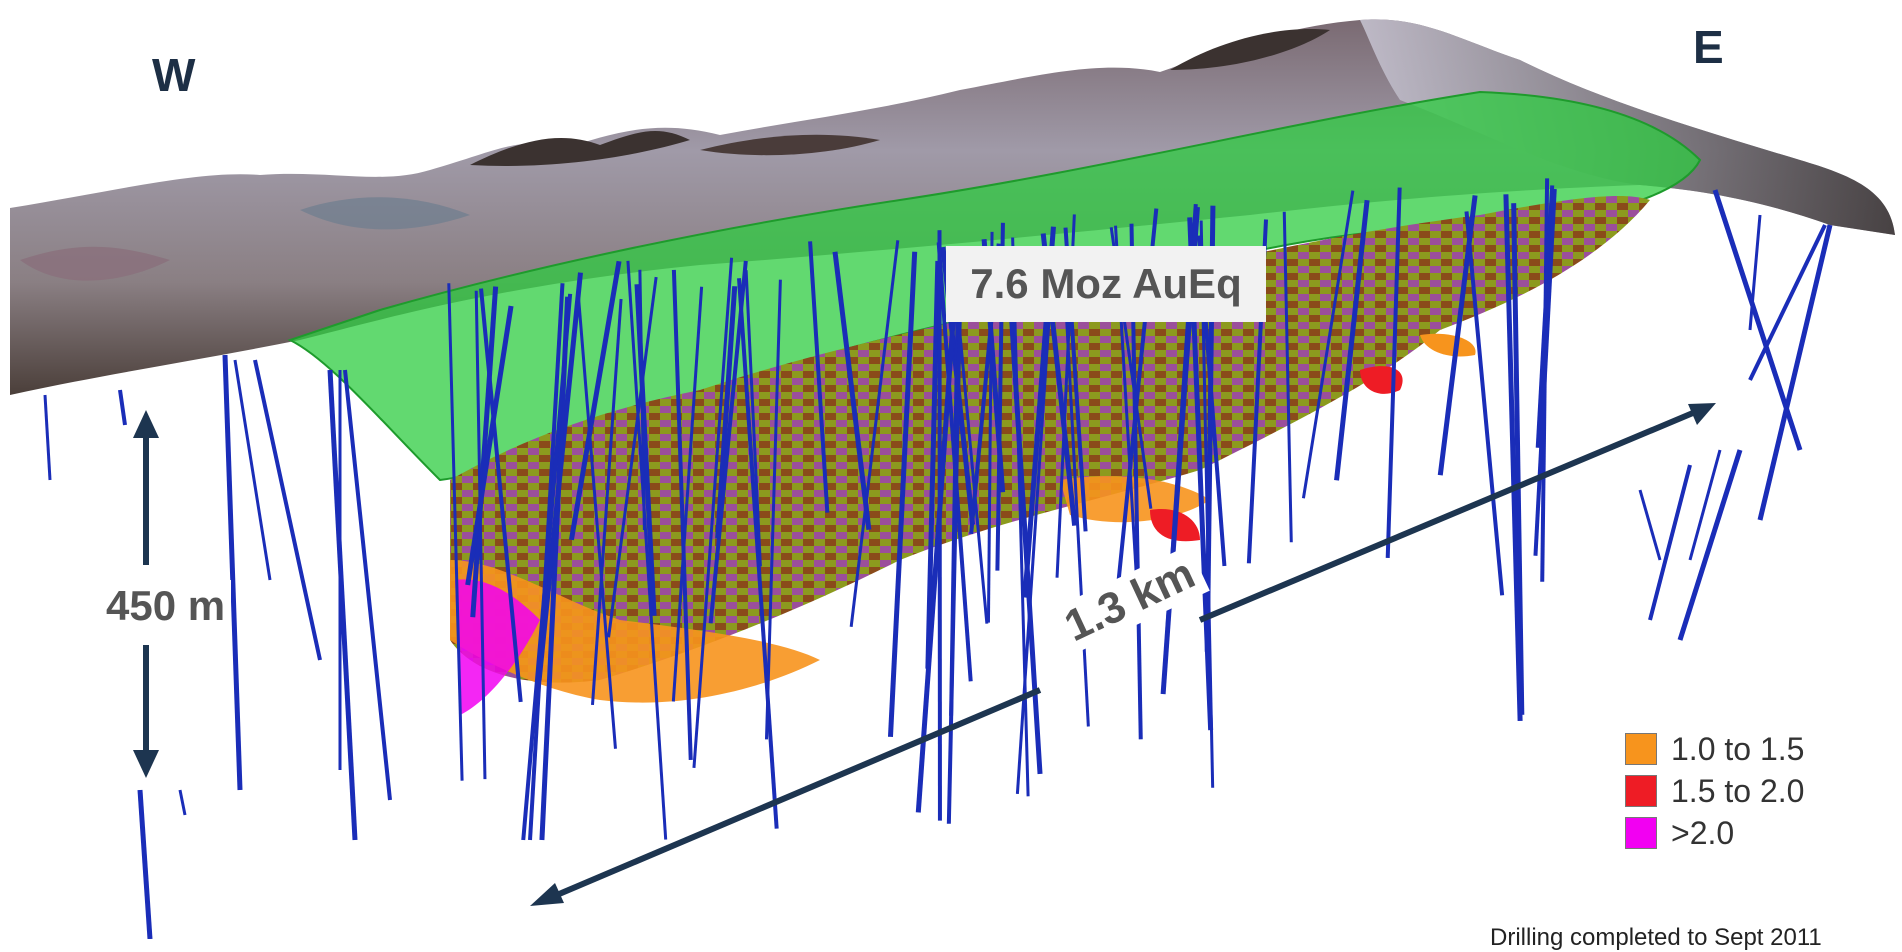 The width and height of the screenshot is (1902, 952). I want to click on grade-legend: 1.0 to 1.5 1.5 to 2.0 >2.0, so click(1714, 791).